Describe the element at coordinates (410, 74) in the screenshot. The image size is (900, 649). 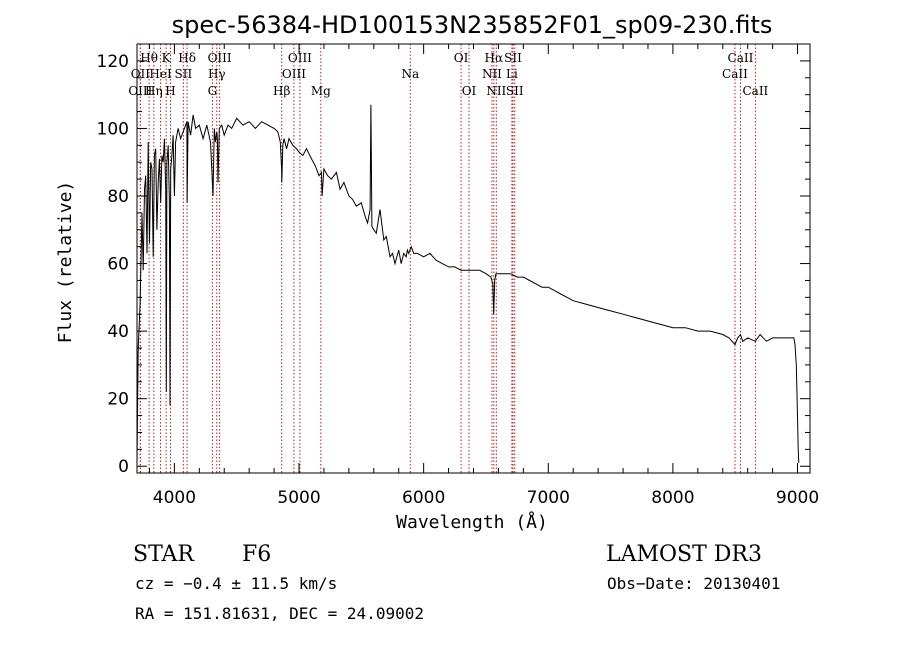
I see `line-label-16: Na` at that location.